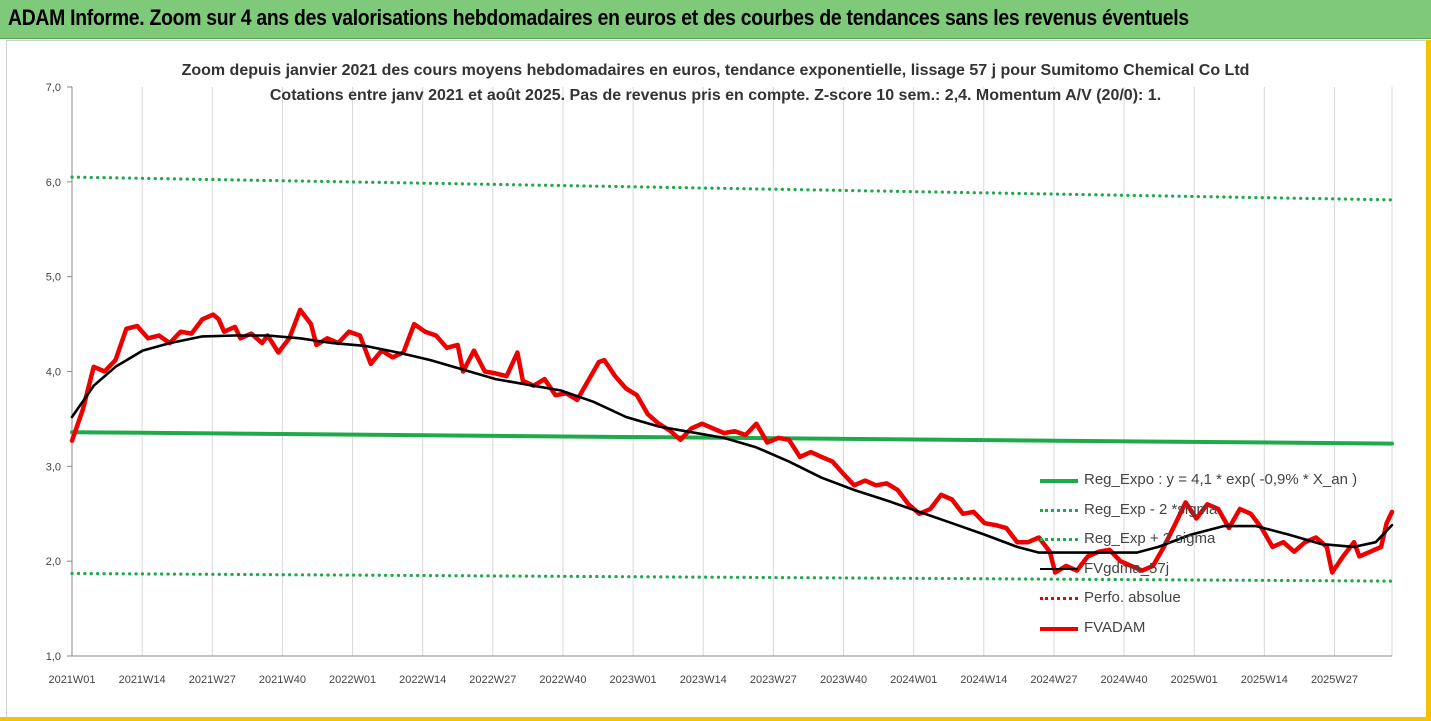 This screenshot has height=721, width=1431. Describe the element at coordinates (492, 680) in the screenshot. I see `x-tick-label: 2022W27` at that location.